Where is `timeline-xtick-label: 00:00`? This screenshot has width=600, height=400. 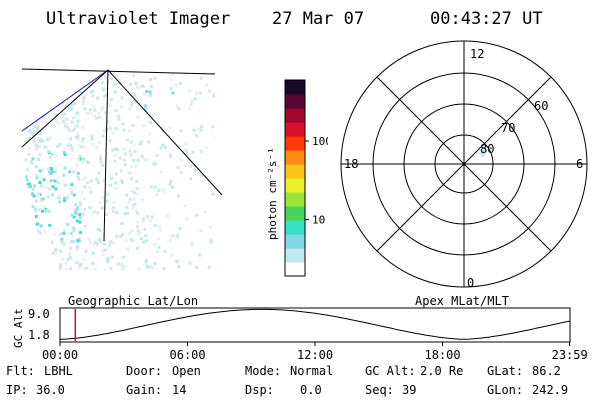
timeline-xtick-label: 00:00 is located at coordinates (60, 355).